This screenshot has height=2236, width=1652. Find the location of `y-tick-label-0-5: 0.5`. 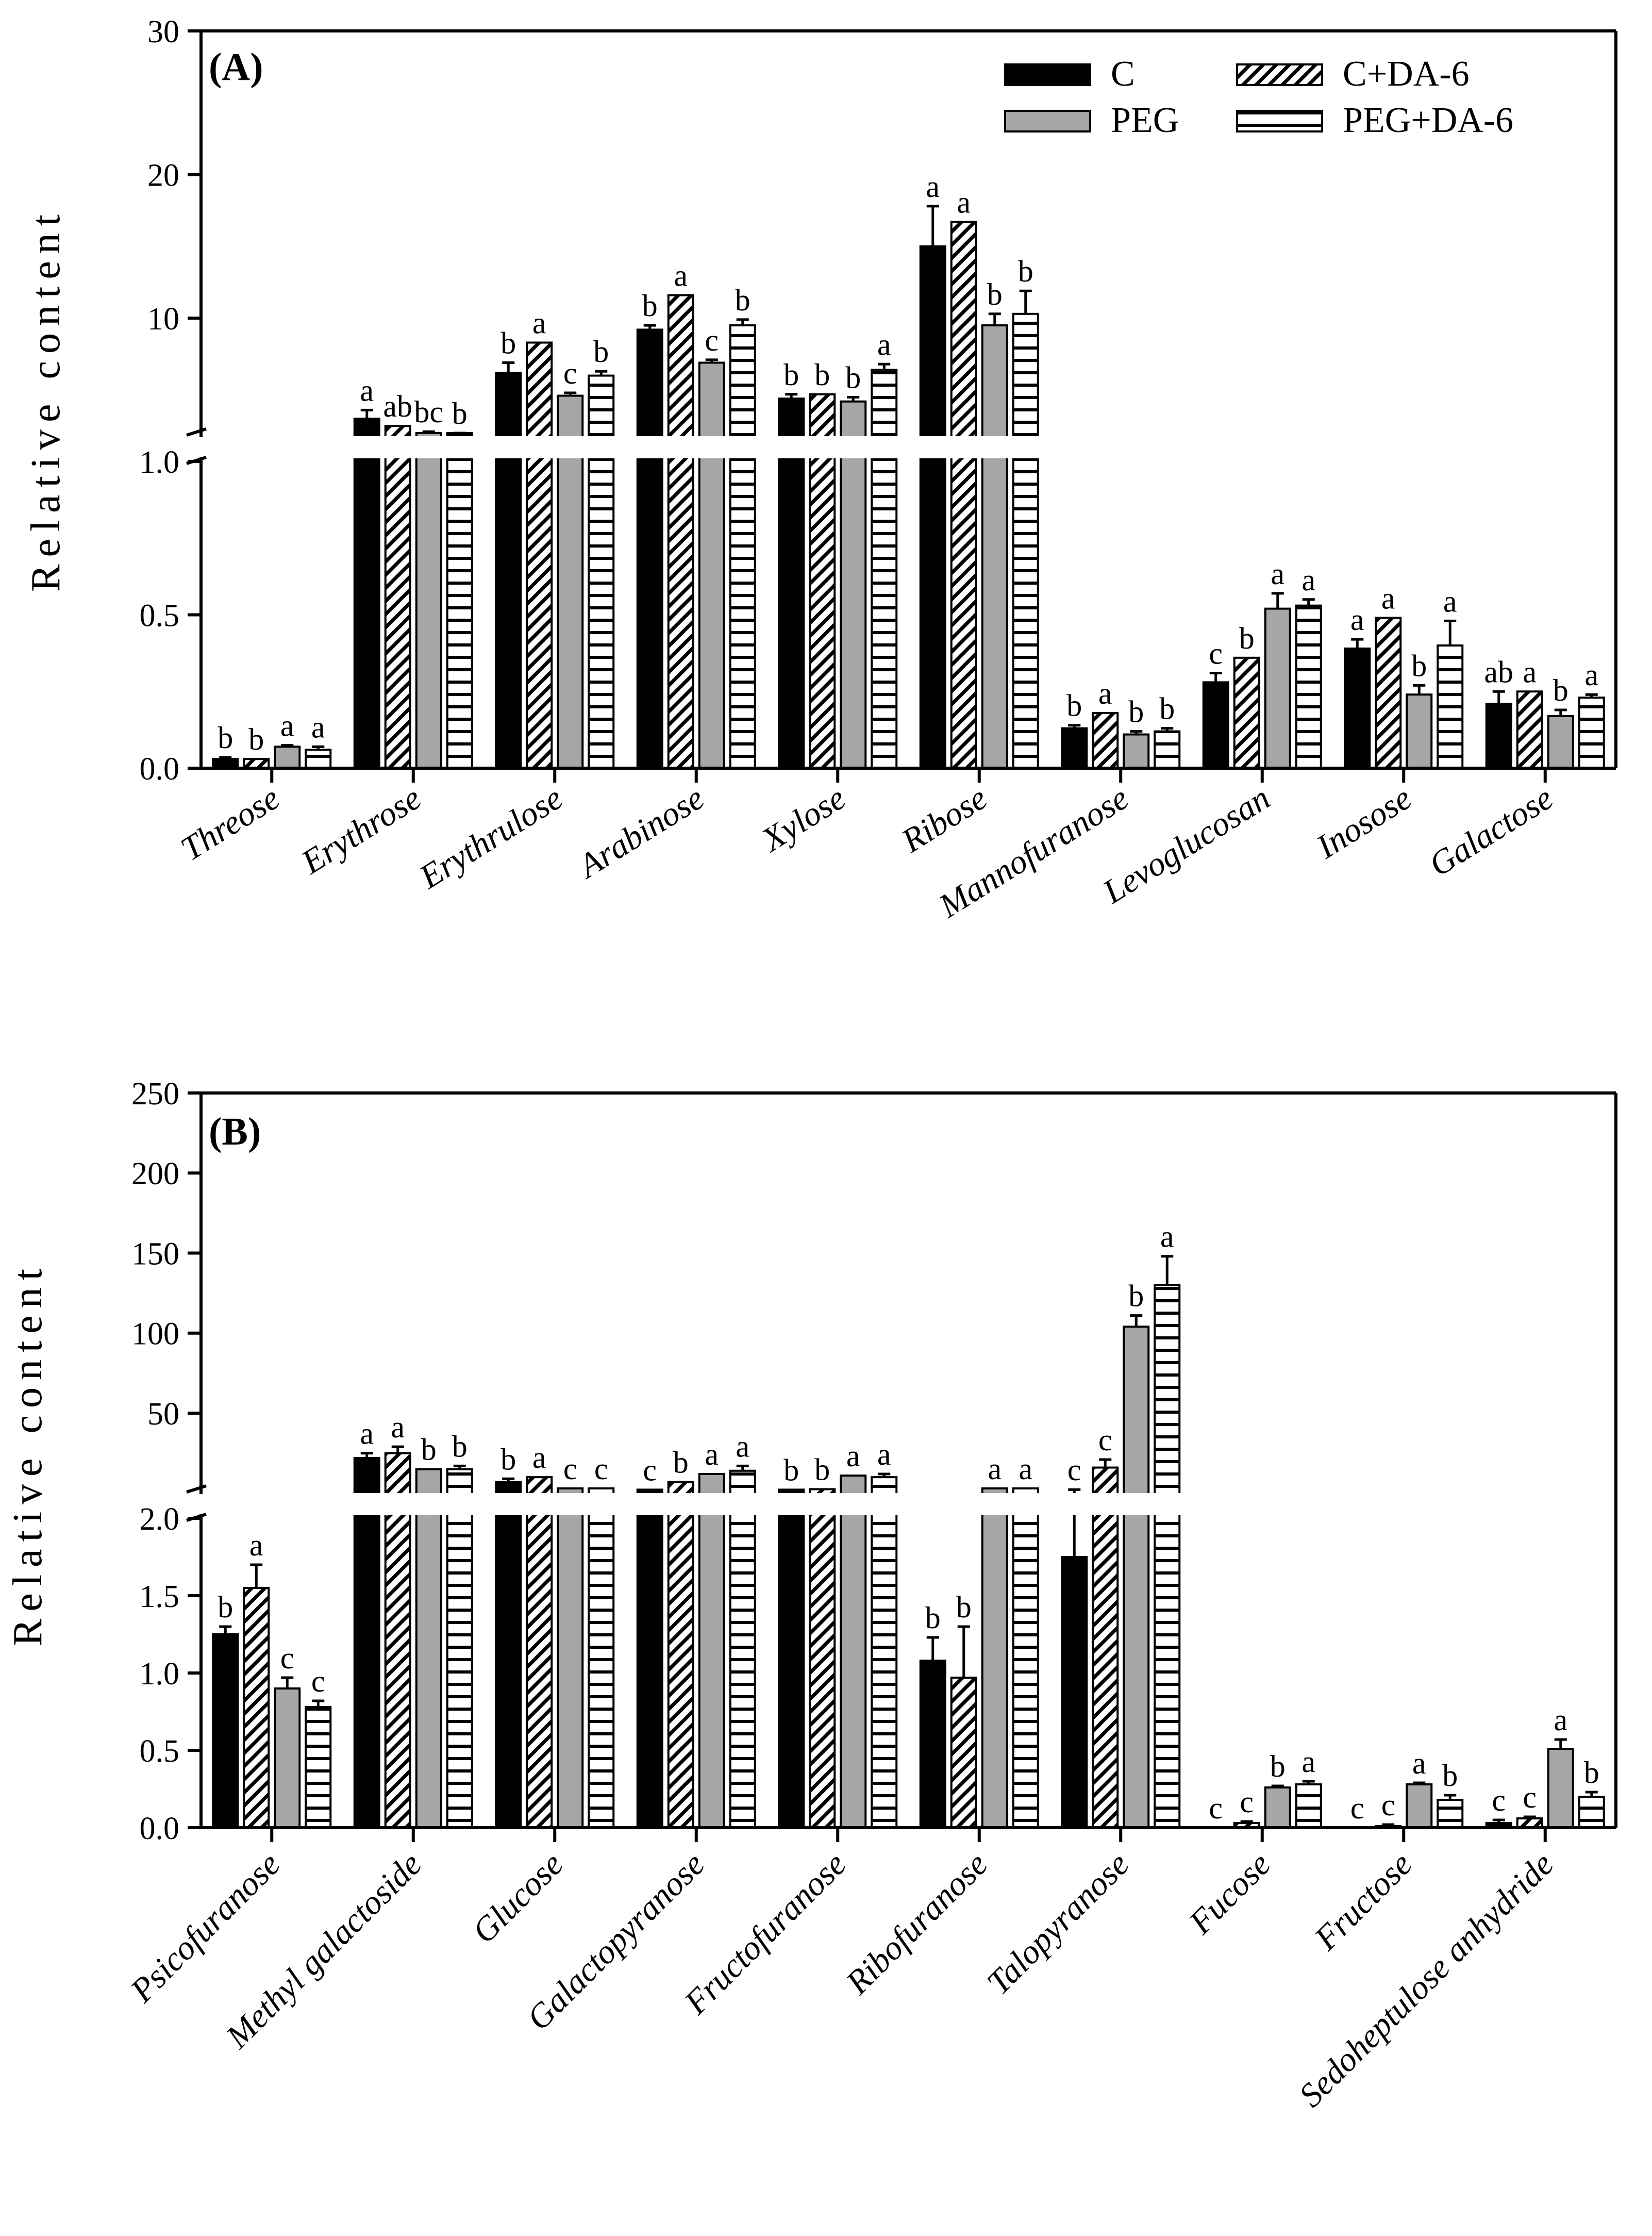

y-tick-label-0-5: 0.5 is located at coordinates (160, 1751).